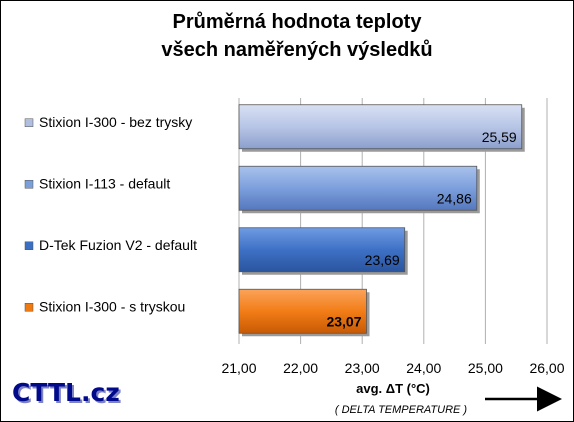  What do you see at coordinates (485, 368) in the screenshot?
I see `x-tick-label: 25,00` at bounding box center [485, 368].